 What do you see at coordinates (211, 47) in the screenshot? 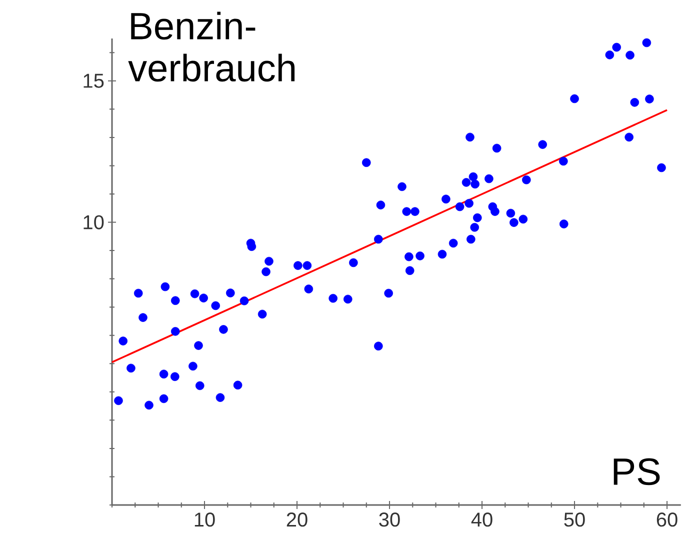
I see `y-axis-title: Benzin-verbrauch` at bounding box center [211, 47].